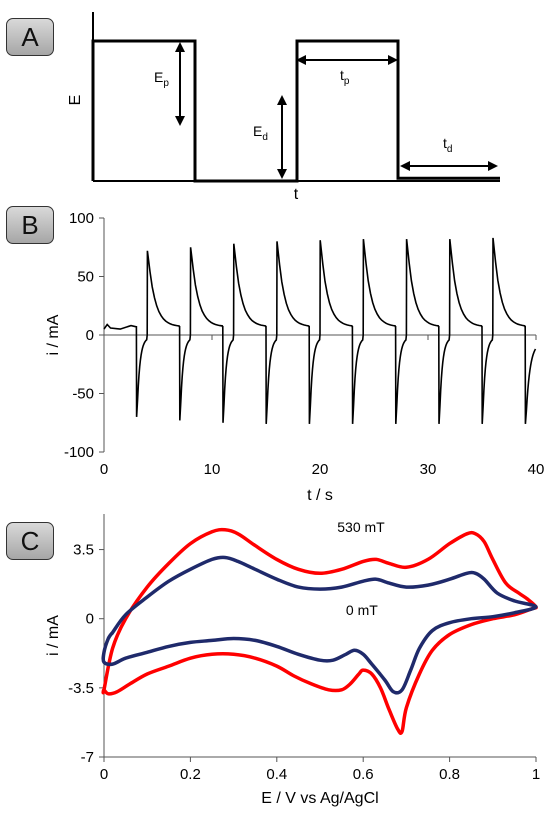 The image size is (550, 824). I want to click on panel-a-label: A, so click(30, 36).